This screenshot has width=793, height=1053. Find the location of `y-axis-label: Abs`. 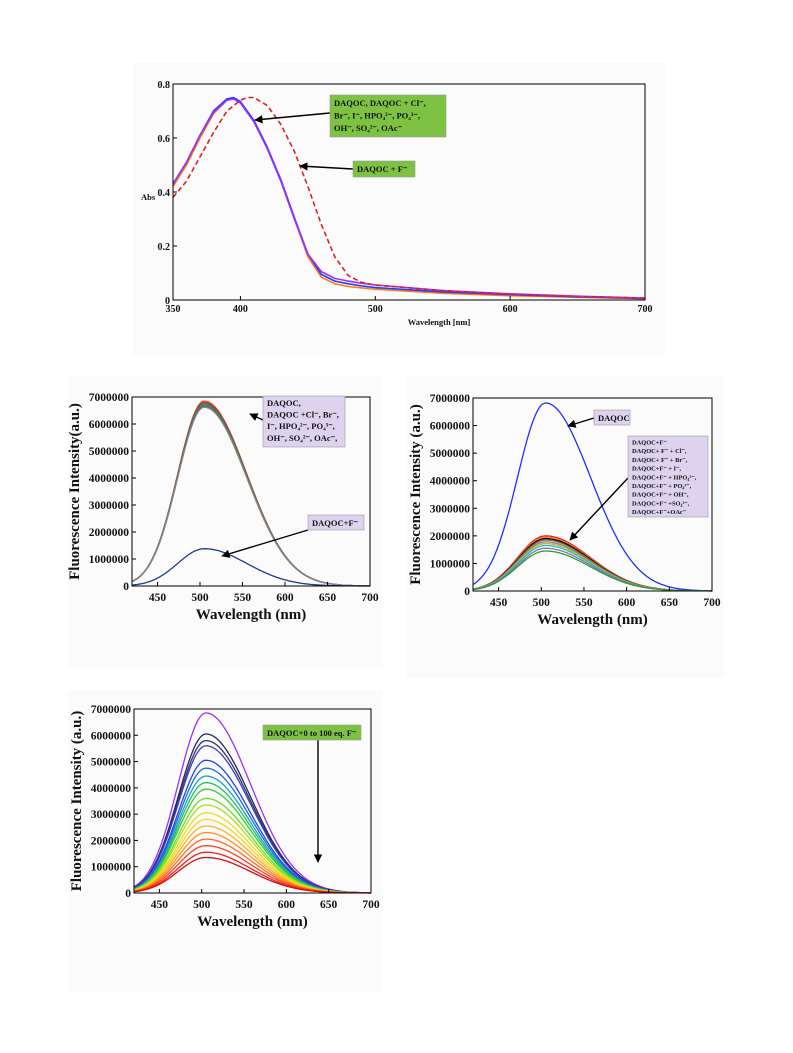

y-axis-label: Abs is located at coordinates (148, 197).